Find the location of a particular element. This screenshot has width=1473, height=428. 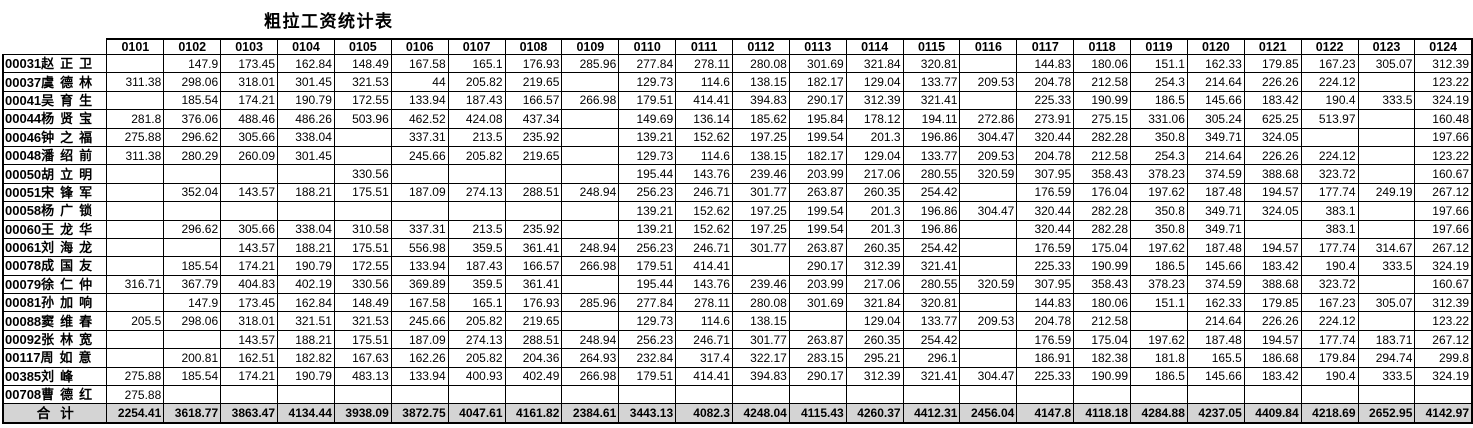

table-cell: 167.58 is located at coordinates (419, 303).